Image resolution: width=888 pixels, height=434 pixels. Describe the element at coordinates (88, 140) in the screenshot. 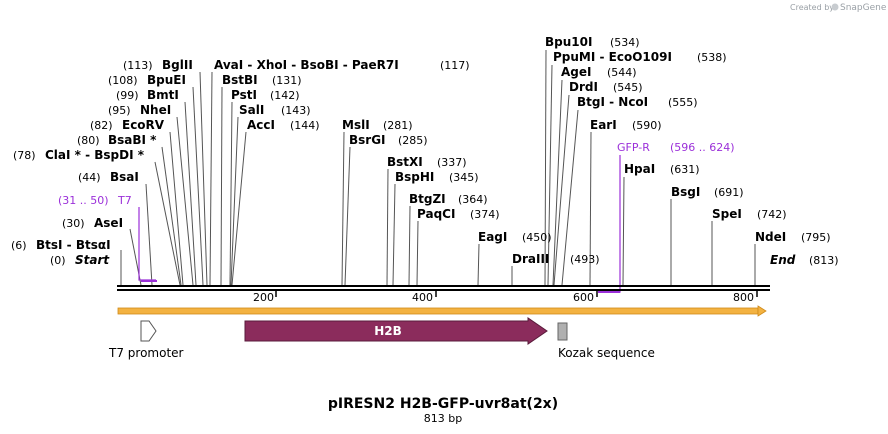

I see `site-bsabi-pos: (80)` at that location.